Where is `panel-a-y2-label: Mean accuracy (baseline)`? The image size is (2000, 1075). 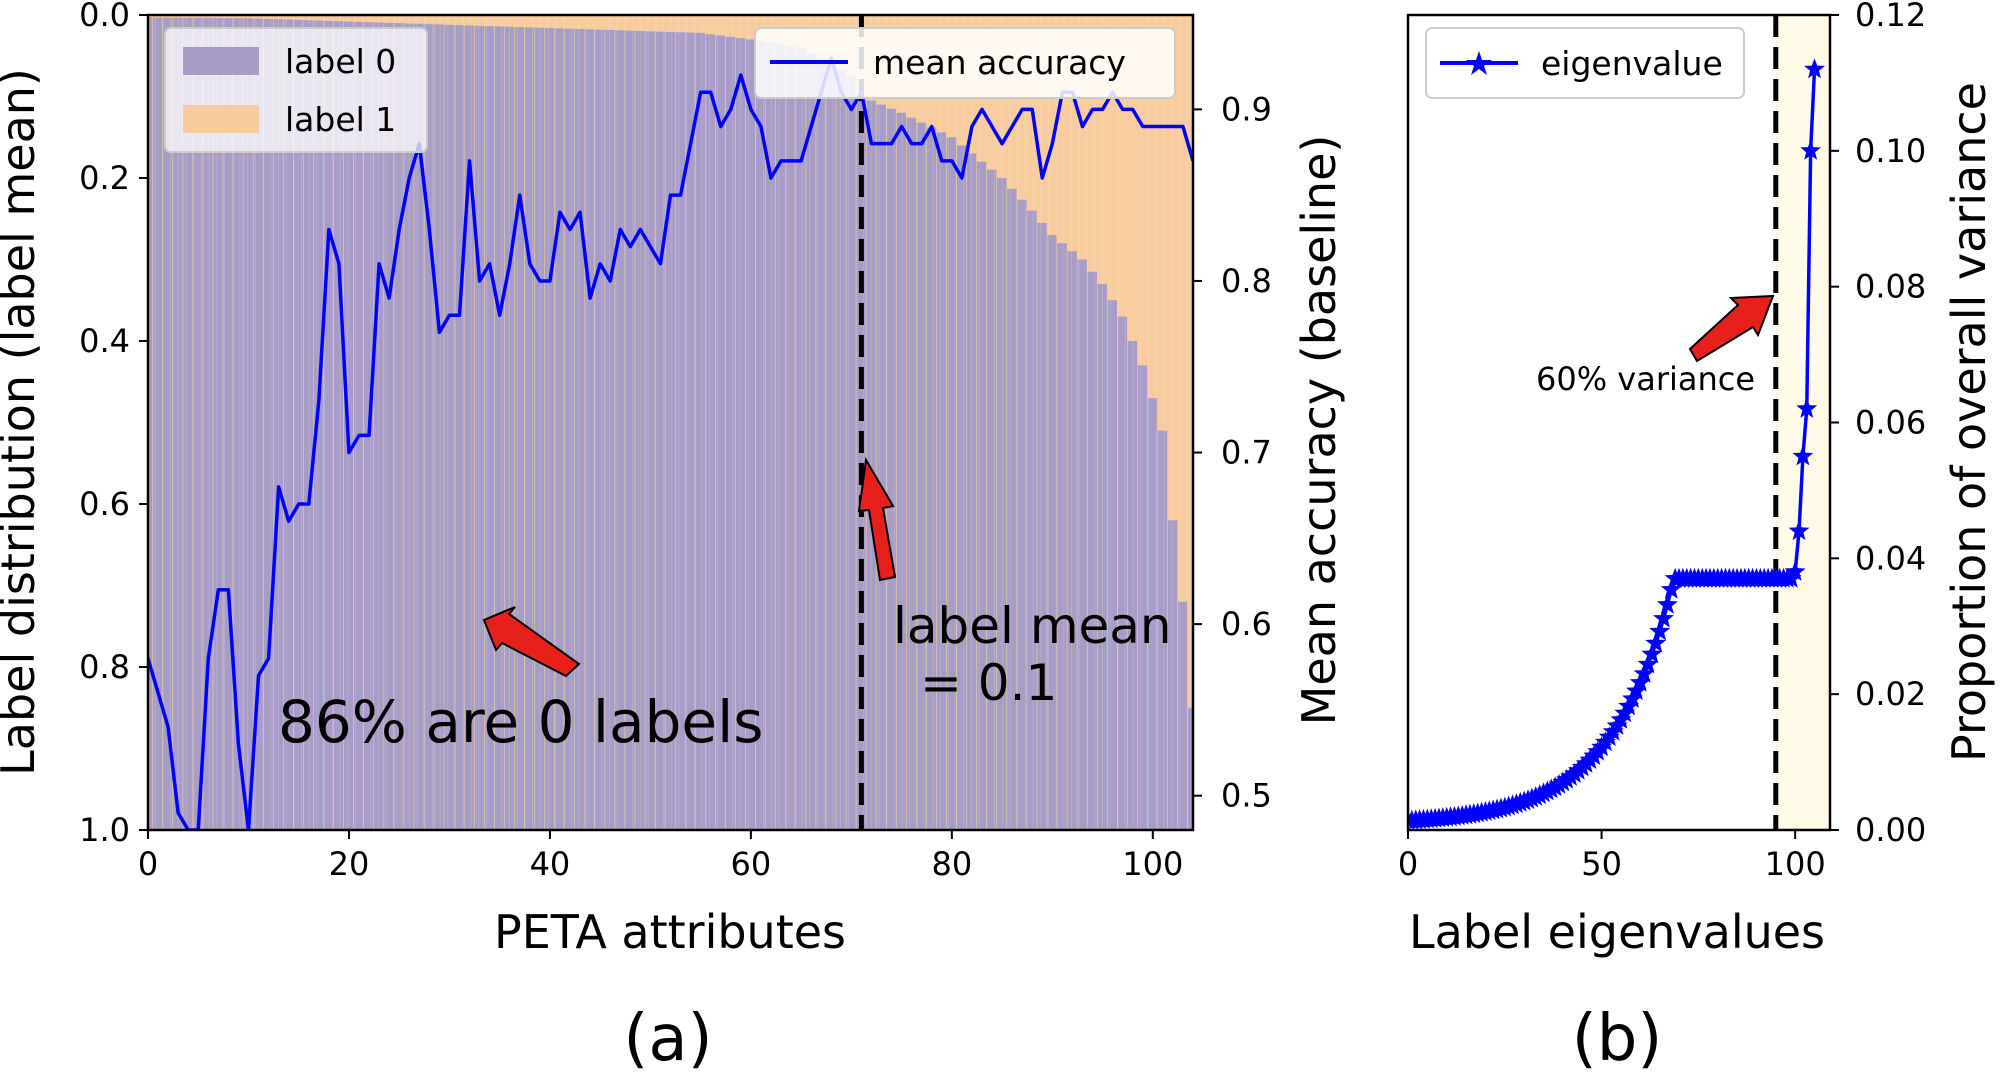
panel-a-y2-label: Mean accuracy (baseline) is located at coordinates (1319, 430).